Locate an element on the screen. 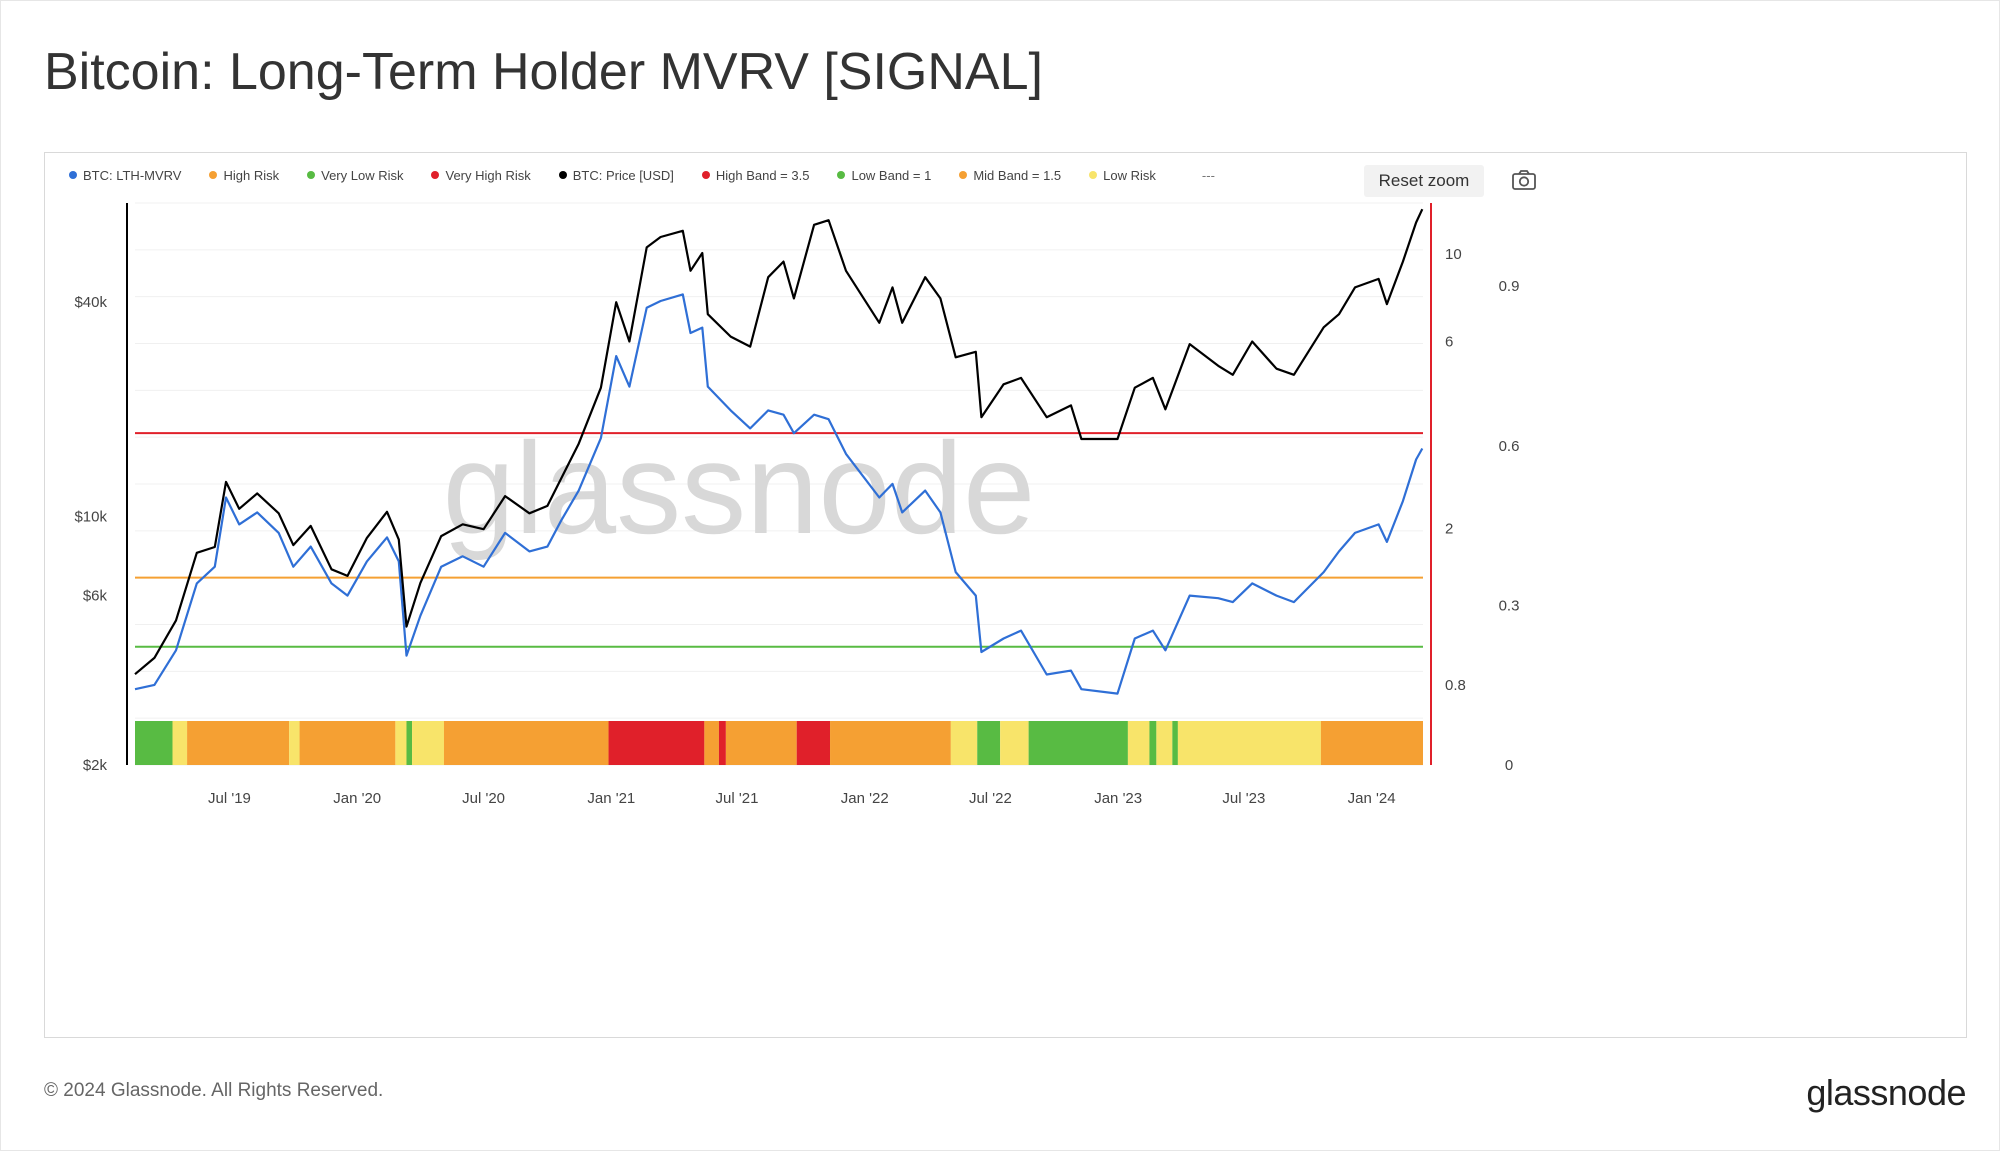  signal-tick-label: 0.6 is located at coordinates (1509, 446).